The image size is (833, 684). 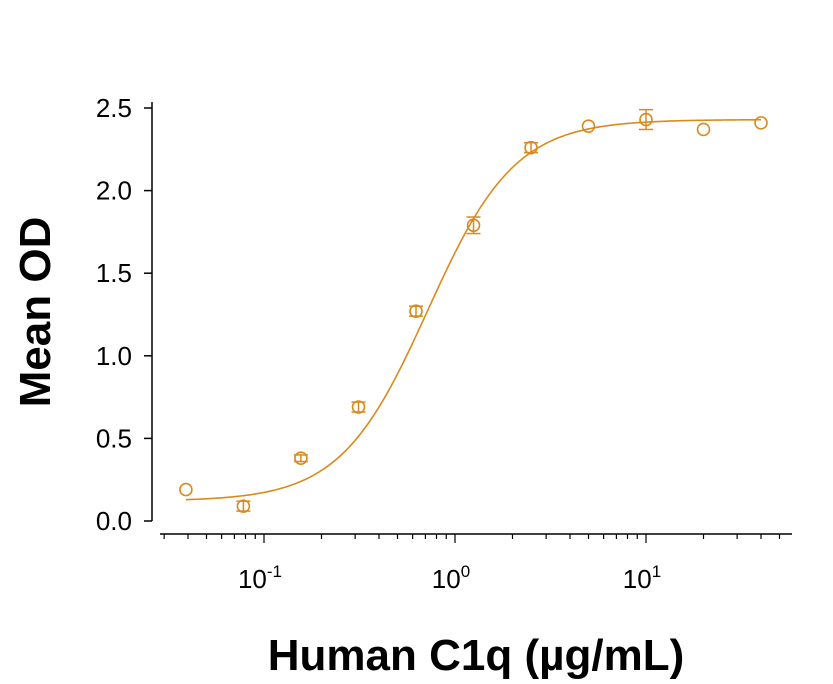 I want to click on y-axis-title: Mean OD, so click(x=35, y=312).